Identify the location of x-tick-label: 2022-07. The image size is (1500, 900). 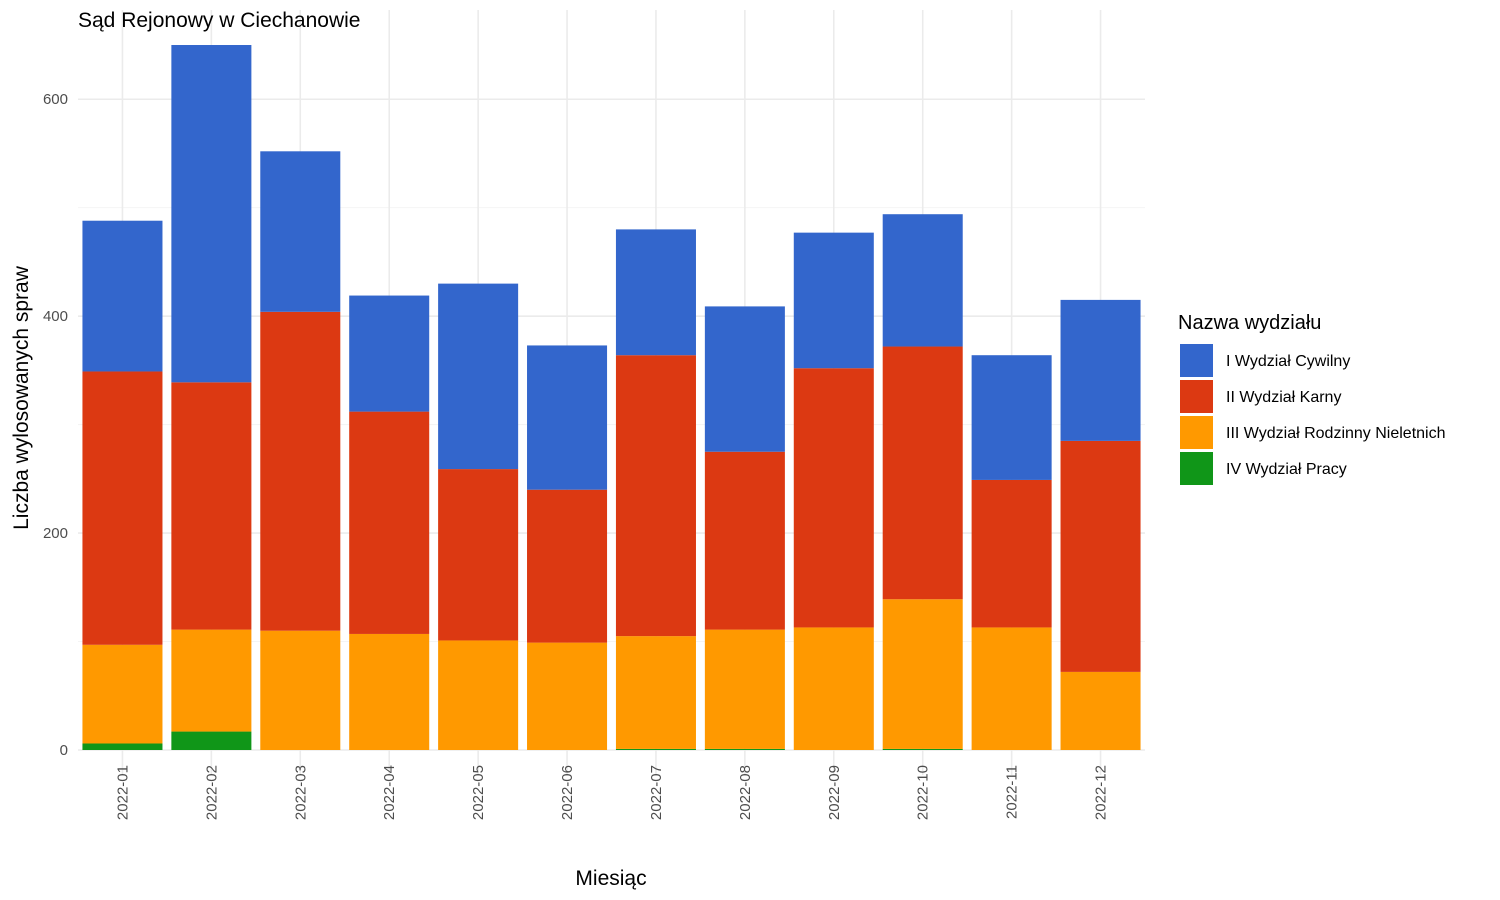
(656, 792).